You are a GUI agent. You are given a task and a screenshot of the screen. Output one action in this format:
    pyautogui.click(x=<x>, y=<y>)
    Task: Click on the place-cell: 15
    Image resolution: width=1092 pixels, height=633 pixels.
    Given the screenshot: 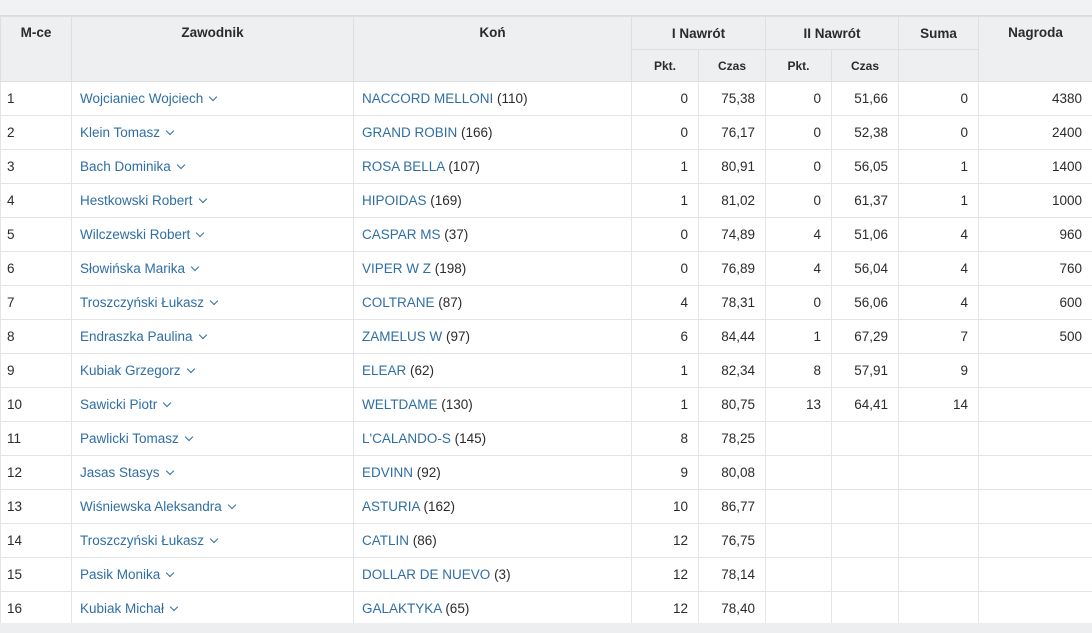 What is the action you would take?
    pyautogui.click(x=36, y=574)
    